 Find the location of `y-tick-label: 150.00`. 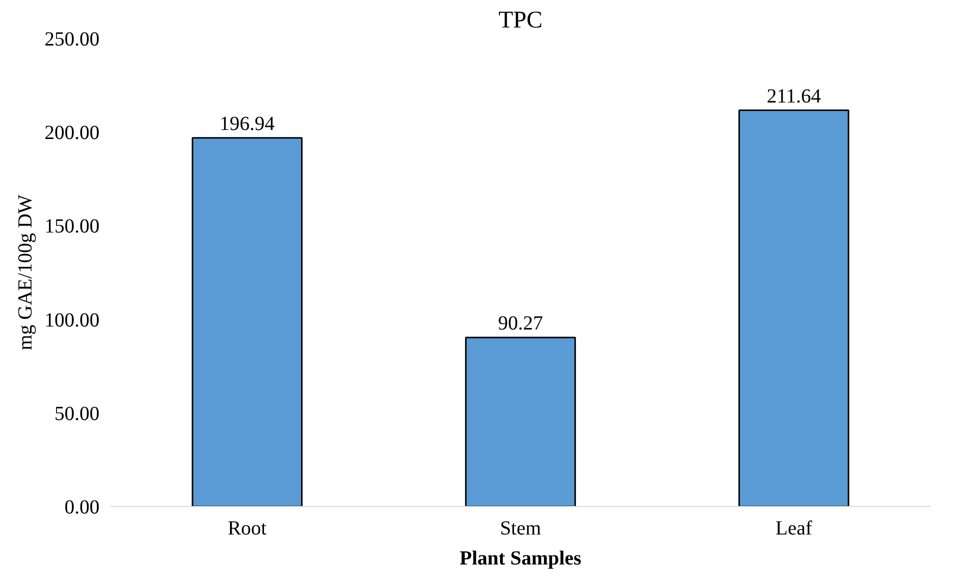

y-tick-label: 150.00 is located at coordinates (72, 227).